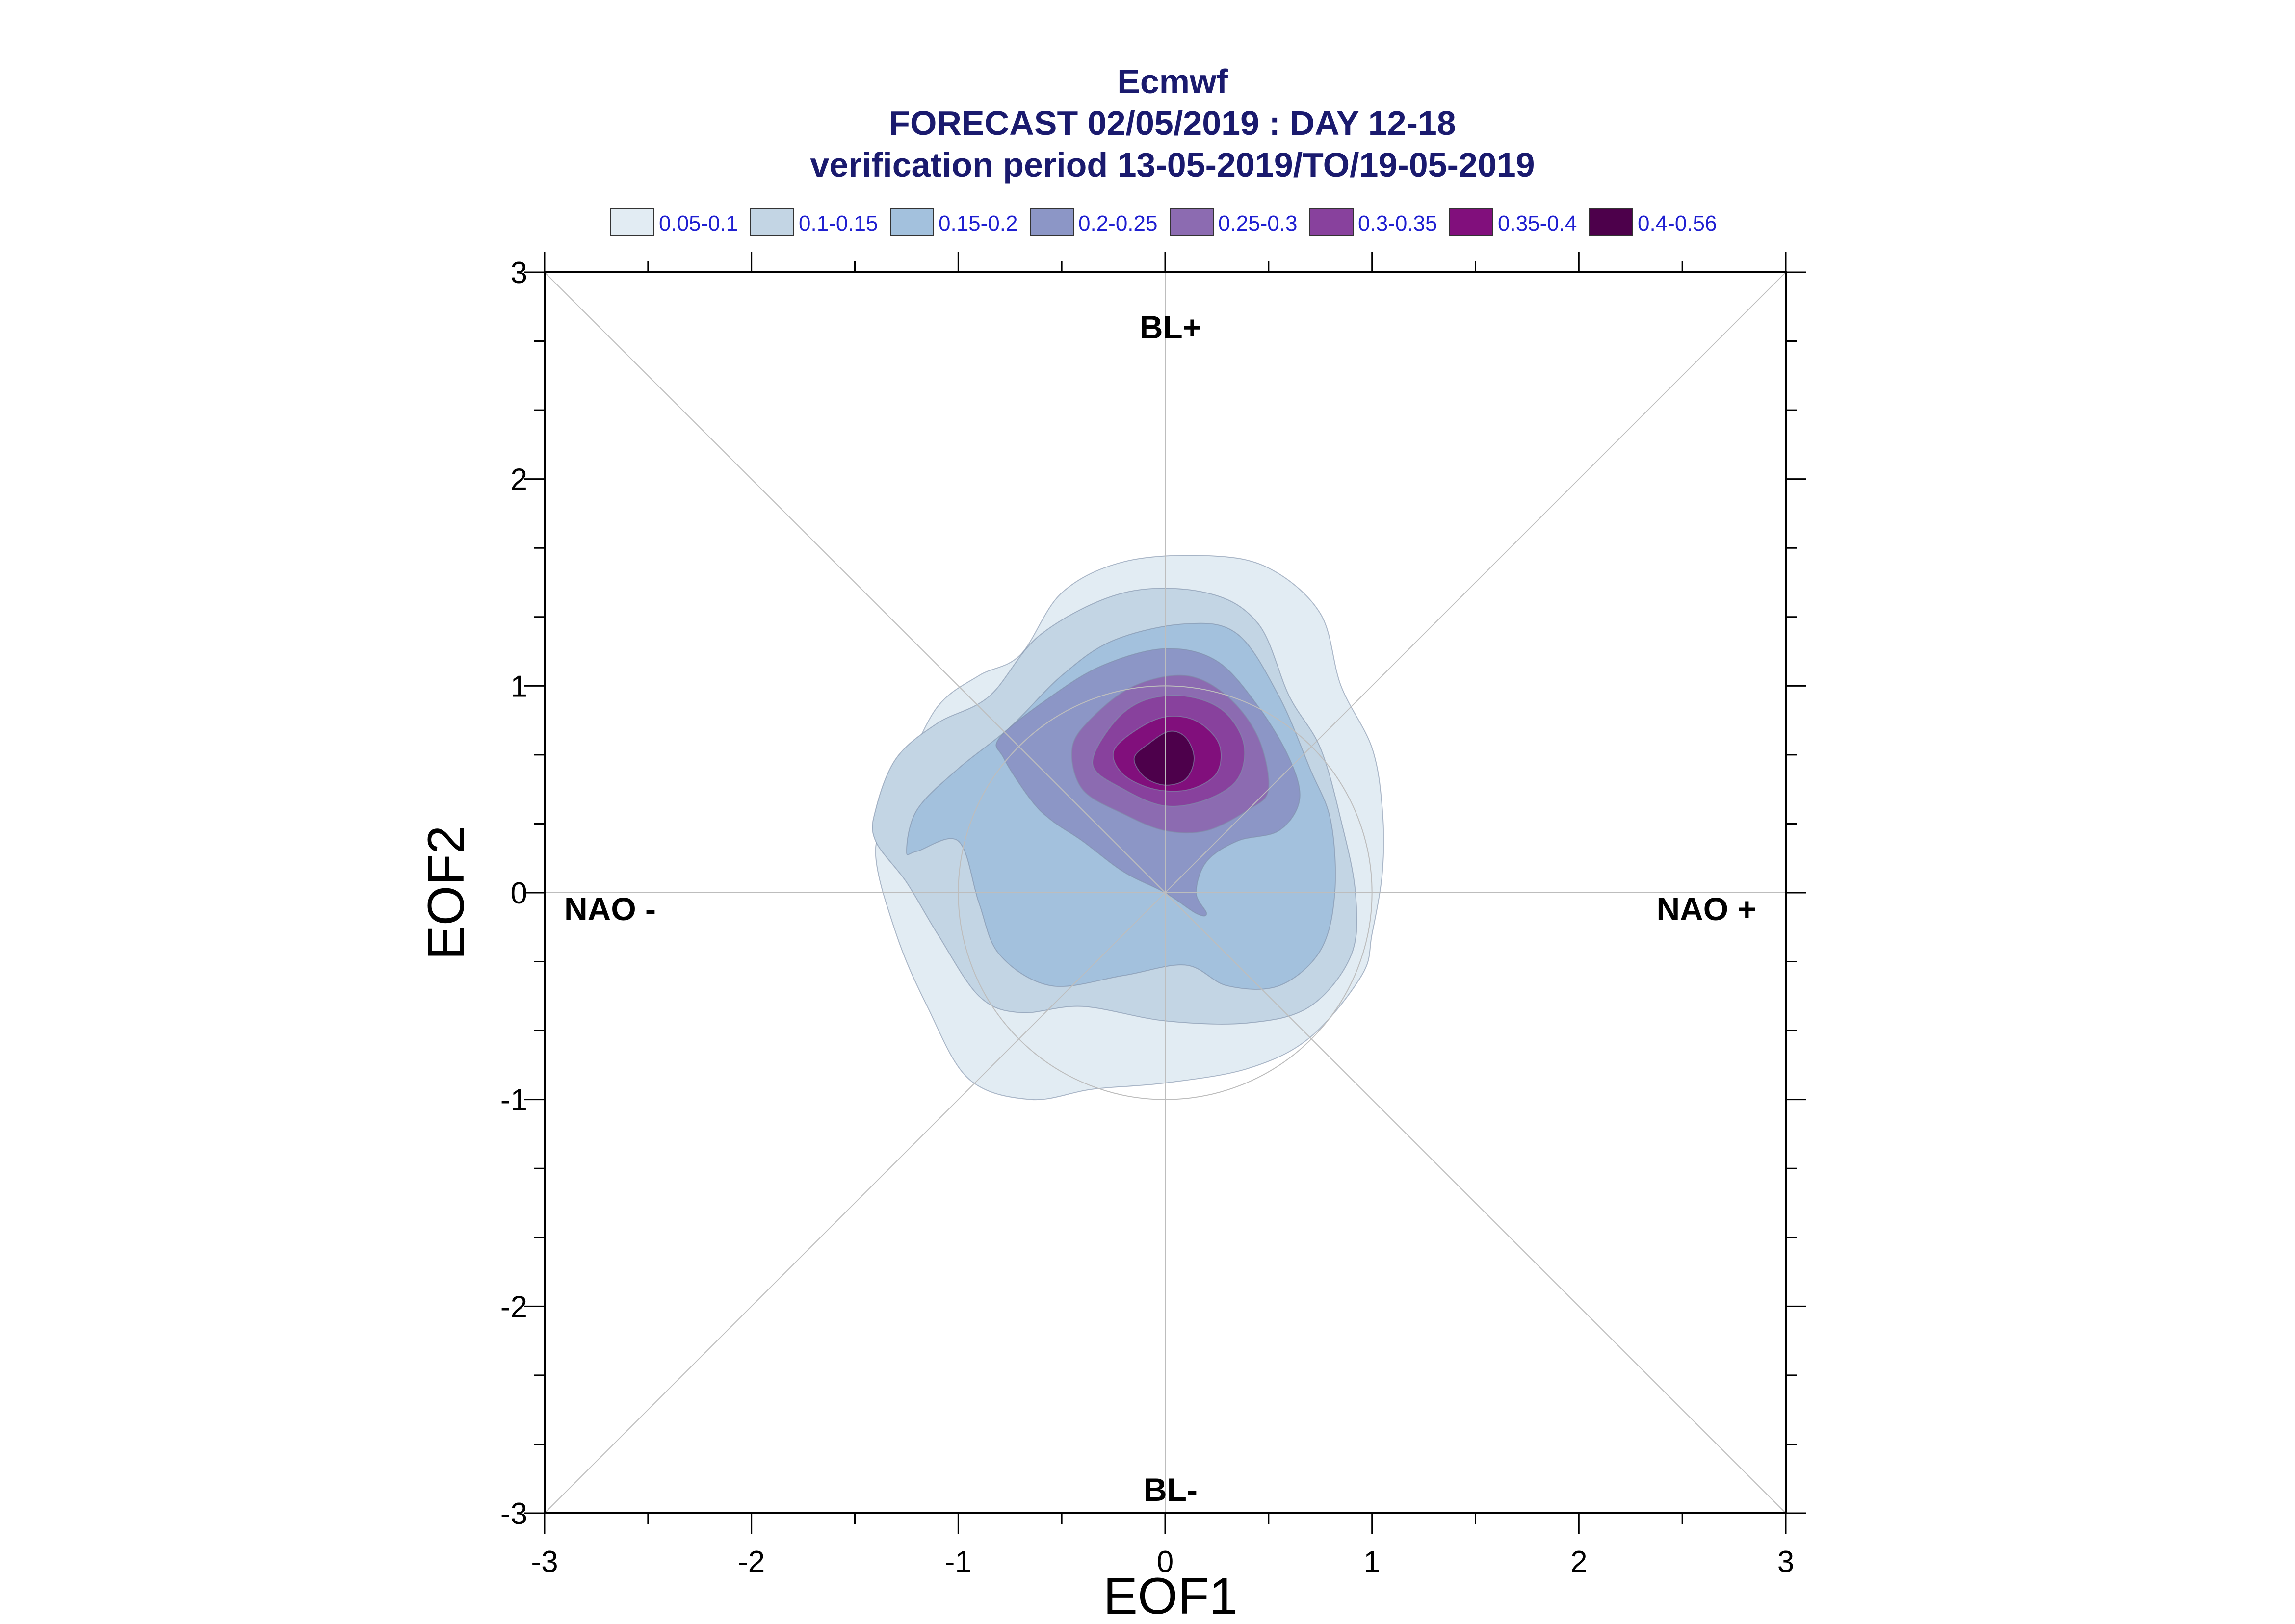 The width and height of the screenshot is (2295, 1624). What do you see at coordinates (514, 1514) in the screenshot?
I see `y-tick-label: -3` at bounding box center [514, 1514].